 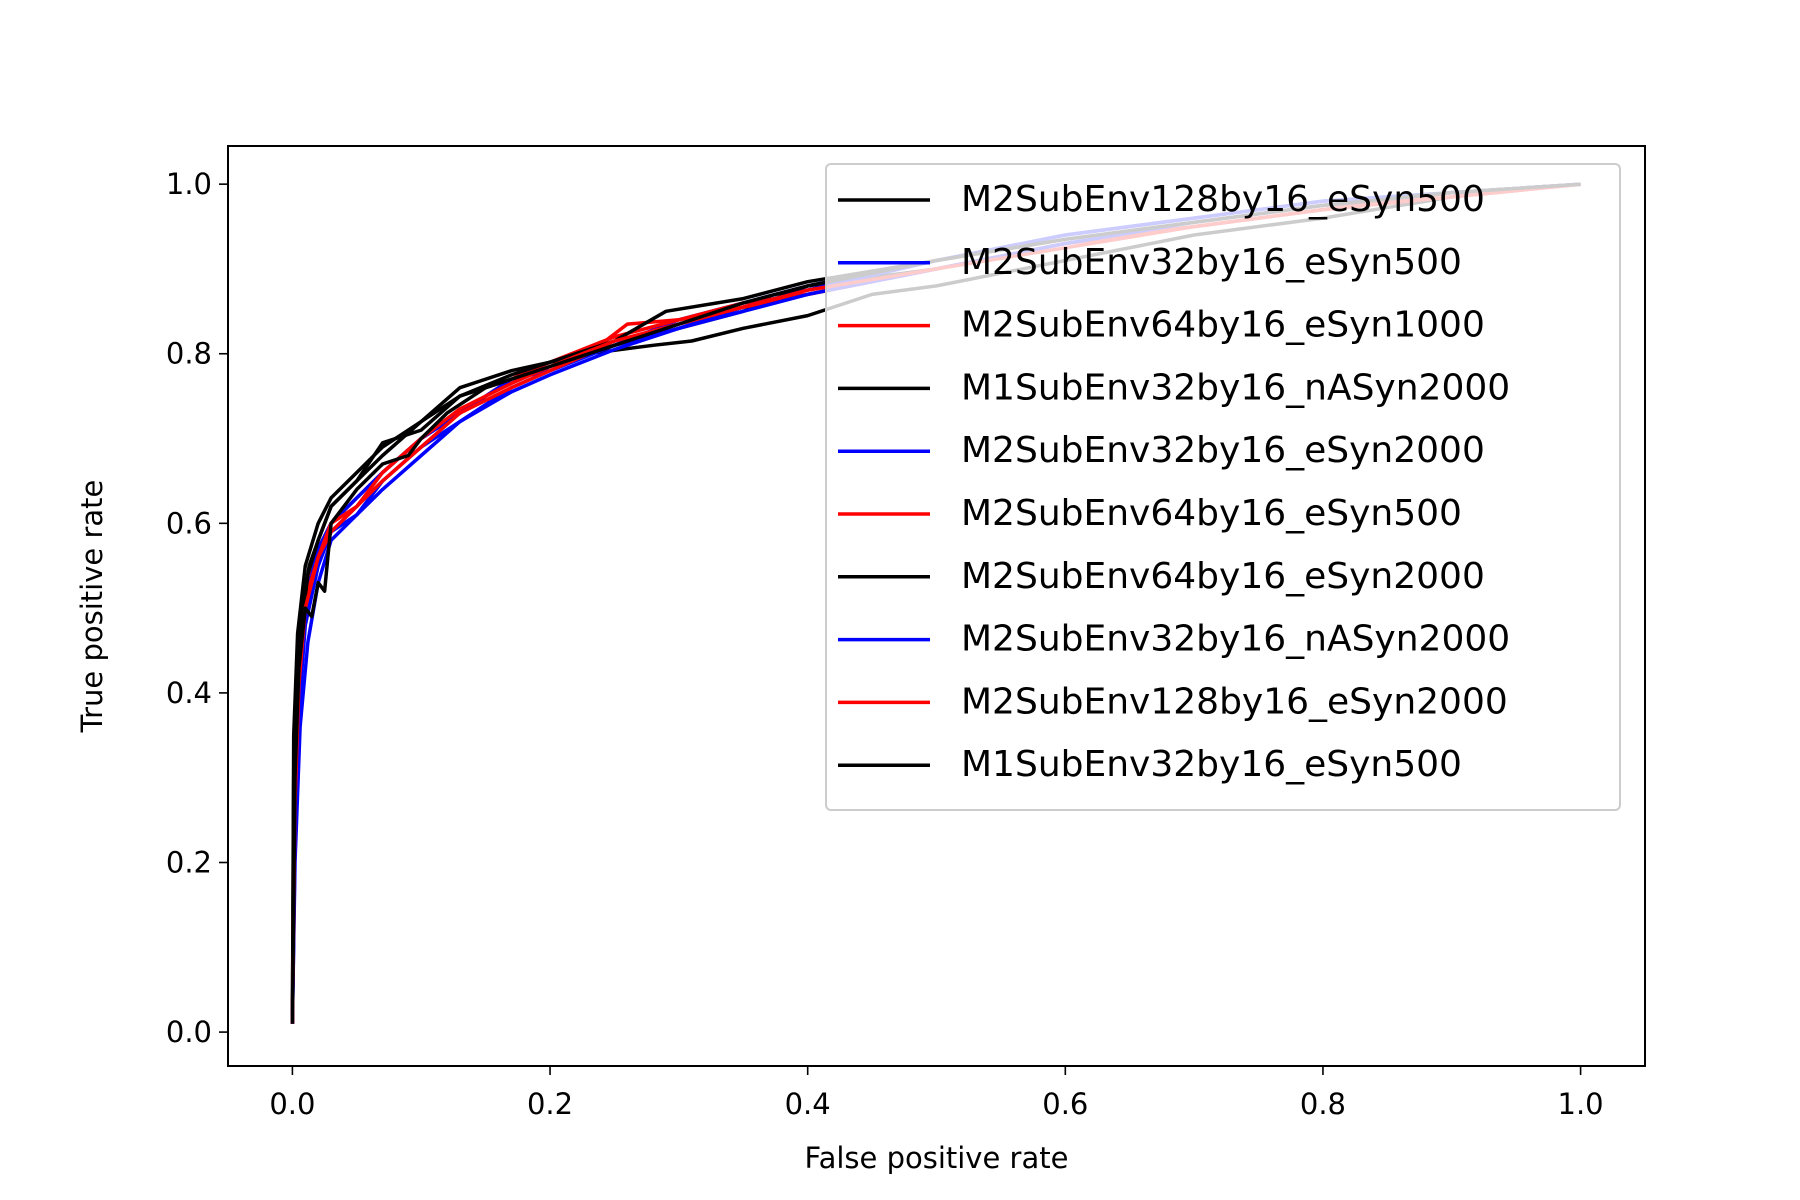 I want to click on x-tick-label: 0.0, so click(x=292, y=1104).